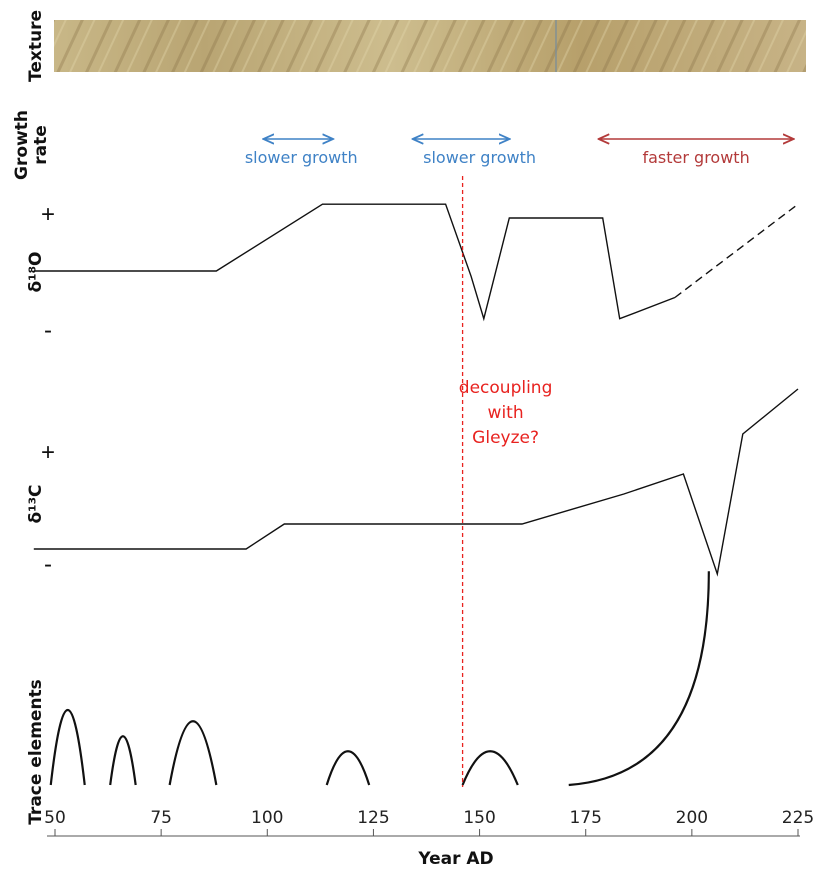 This screenshot has width=815, height=869. I want to click on x-tick-label-175: 175, so click(585, 818).